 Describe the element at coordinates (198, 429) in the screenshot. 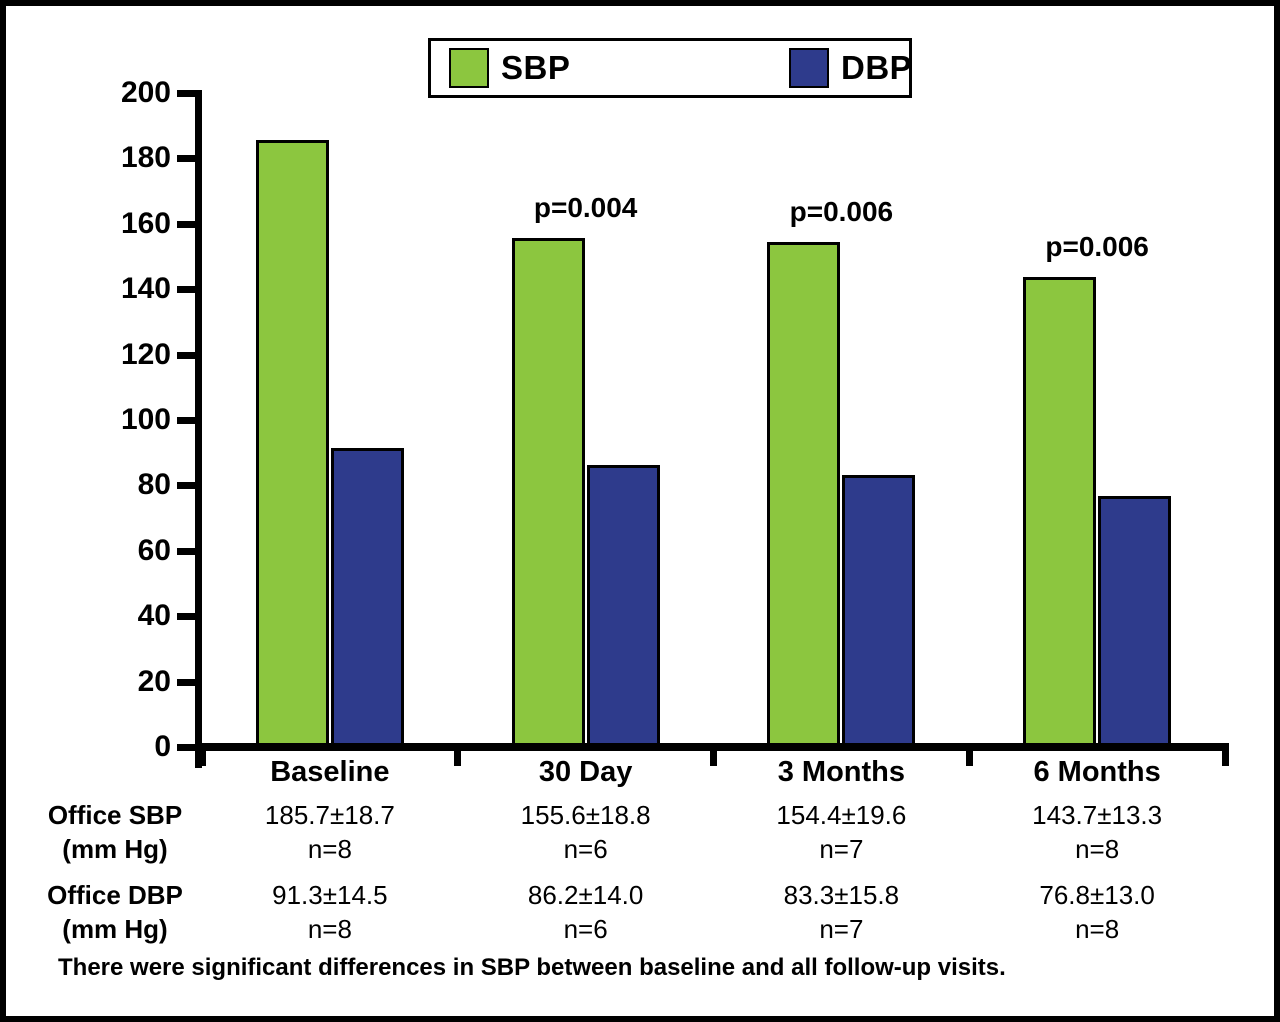

I see `y-axis-line` at that location.